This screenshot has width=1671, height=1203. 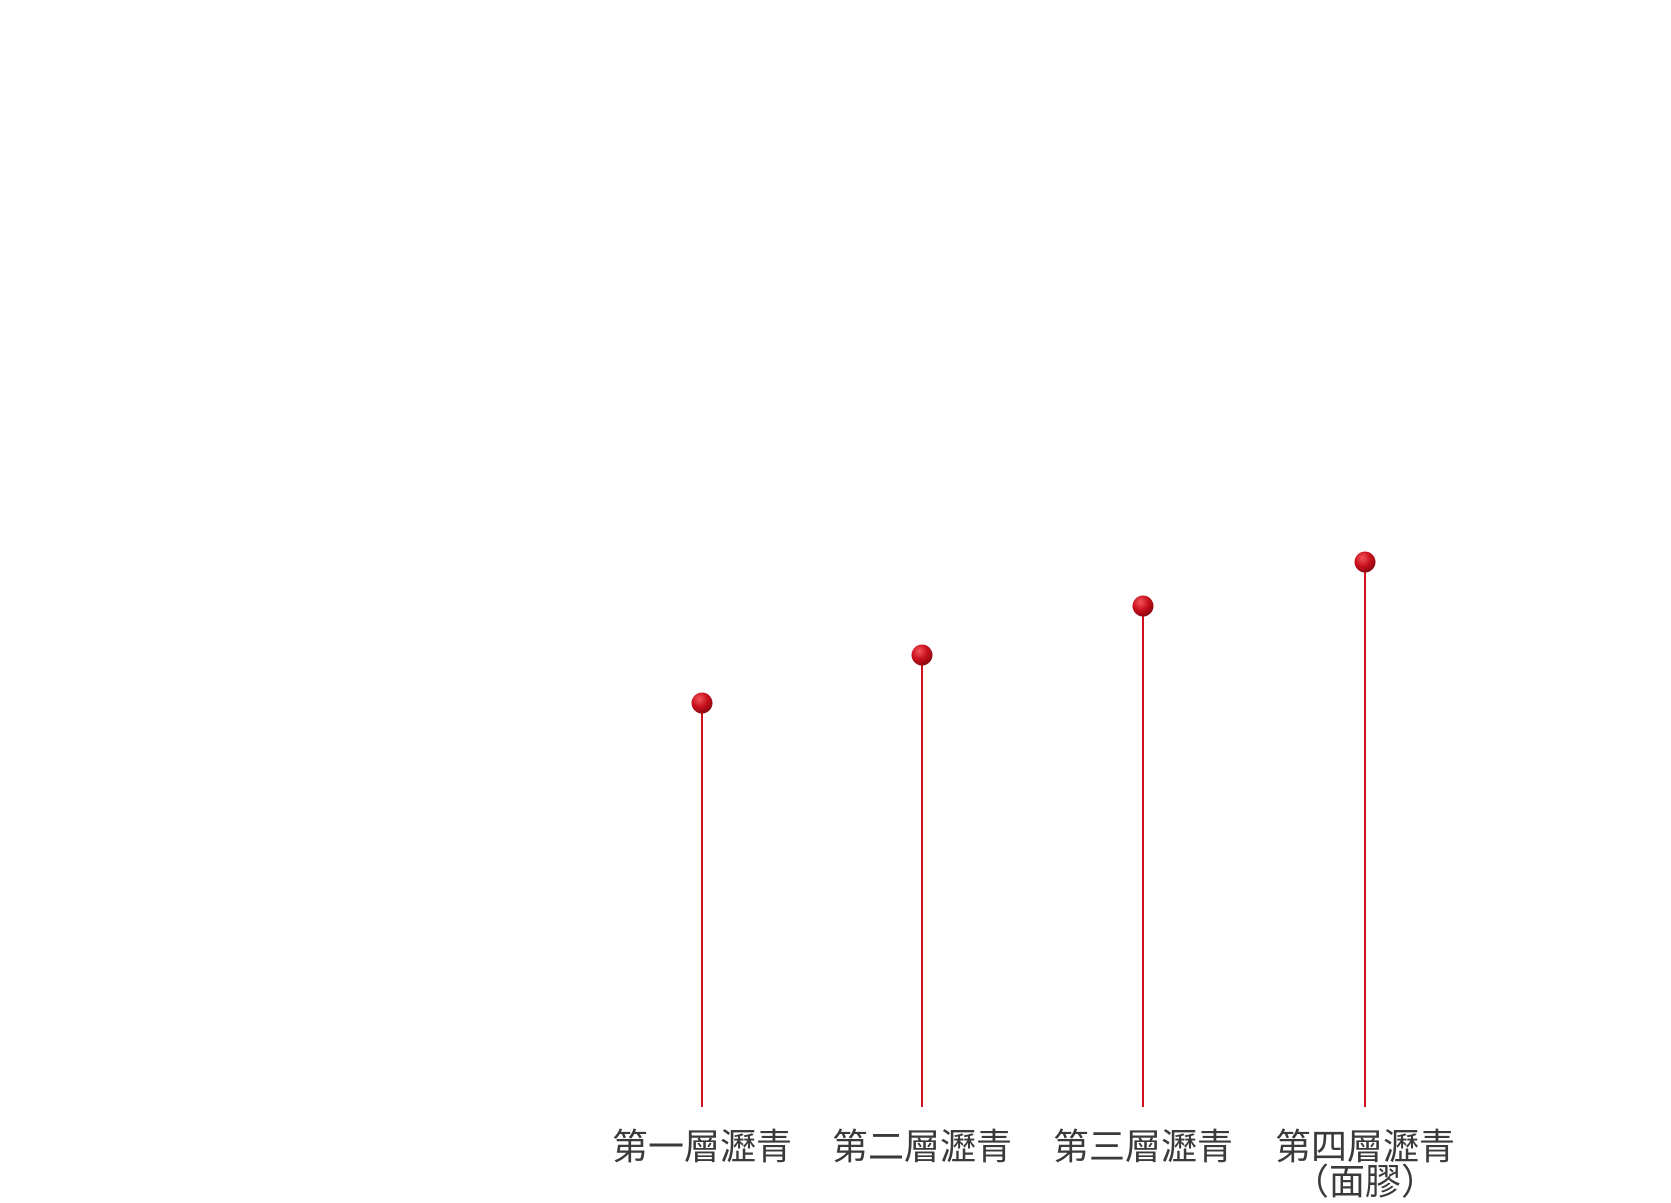 I want to click on layer-label: 第四層瀝青, so click(x=1365, y=1147).